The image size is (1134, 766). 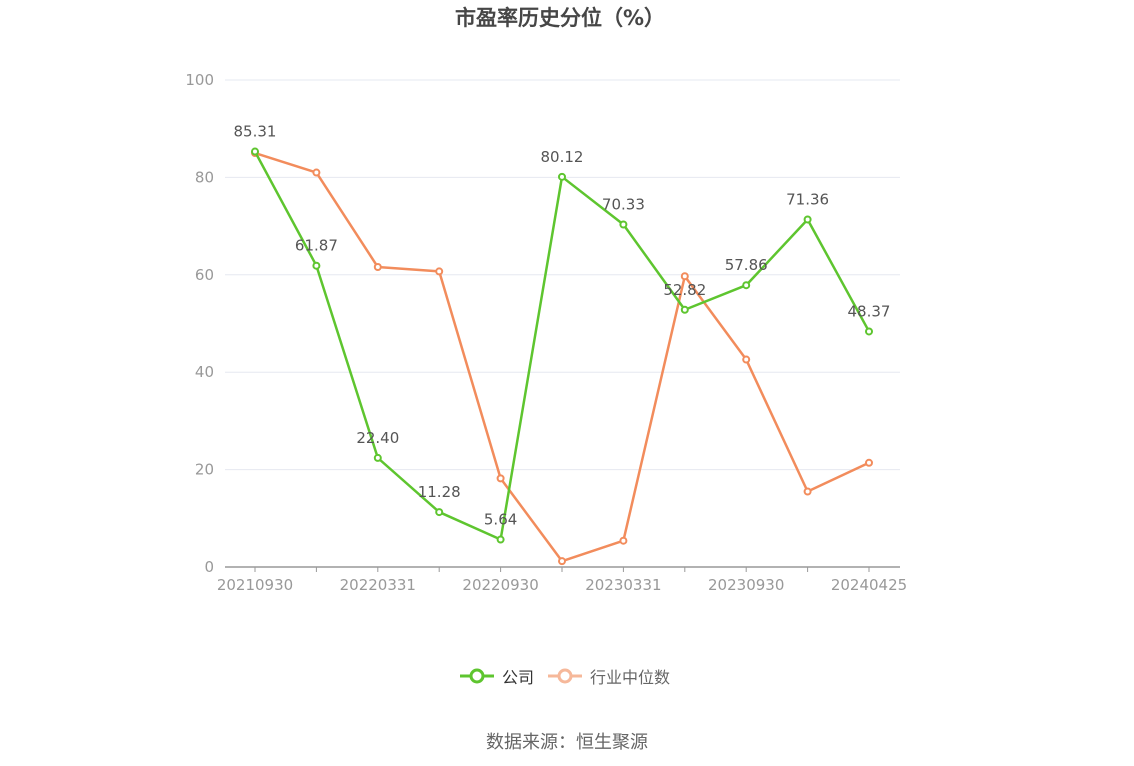 I want to click on y-tick-label: 100, so click(x=199, y=80).